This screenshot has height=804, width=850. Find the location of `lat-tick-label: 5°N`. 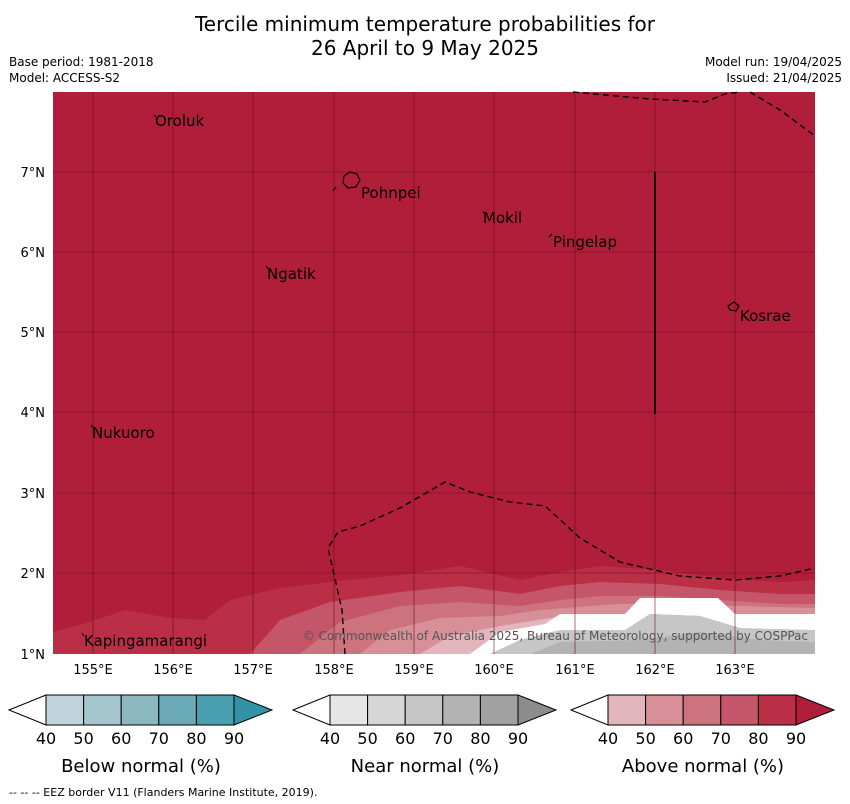

lat-tick-label: 5°N is located at coordinates (33, 333).